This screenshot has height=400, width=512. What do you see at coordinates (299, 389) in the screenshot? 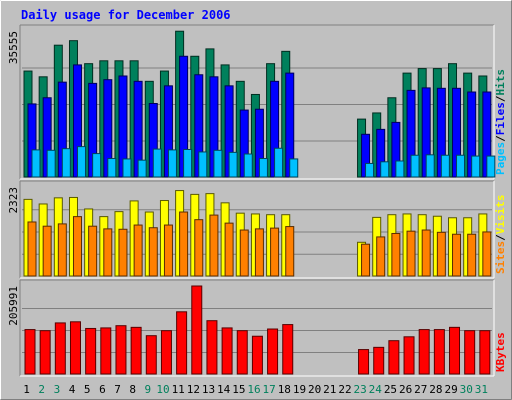
I see `day-label-19: 19` at bounding box center [299, 389].